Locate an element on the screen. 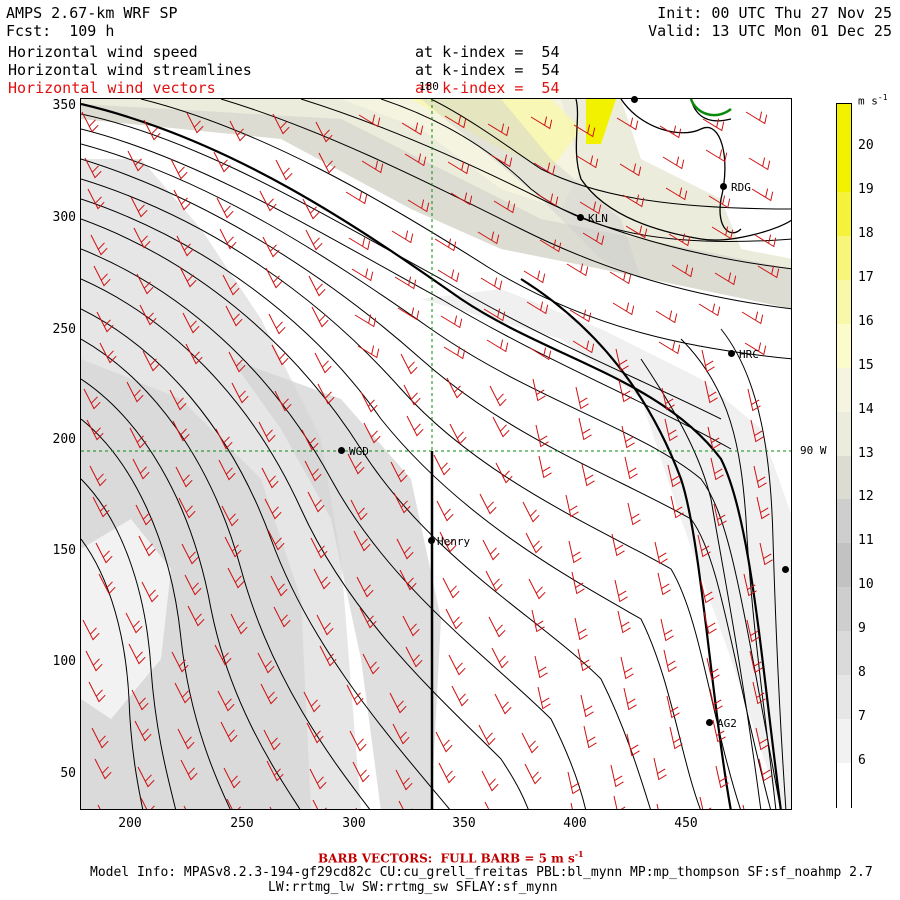 Image resolution: width=900 pixels, height=900 pixels. station-label-kln: KLN is located at coordinates (598, 218).